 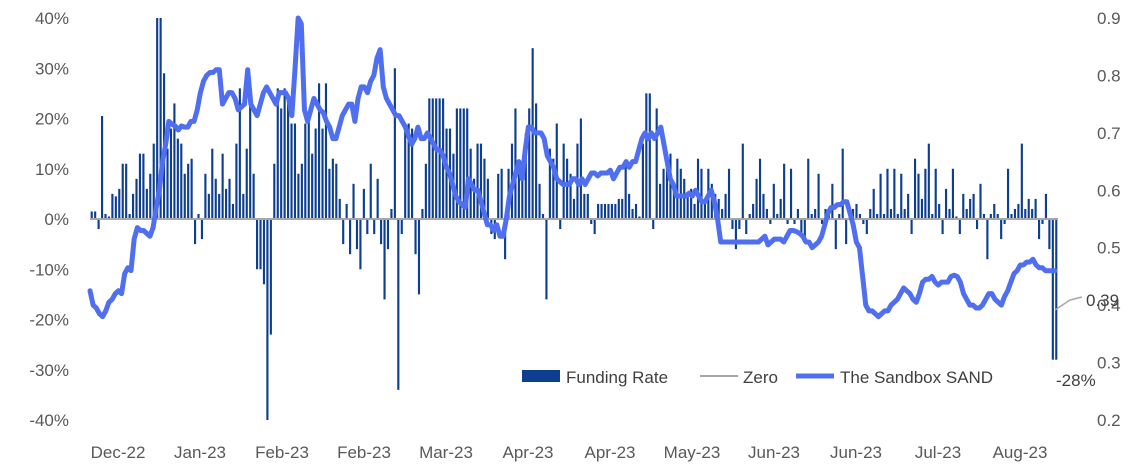 What do you see at coordinates (1109, 420) in the screenshot?
I see `right-axis-tick-label: 0.2` at bounding box center [1109, 420].